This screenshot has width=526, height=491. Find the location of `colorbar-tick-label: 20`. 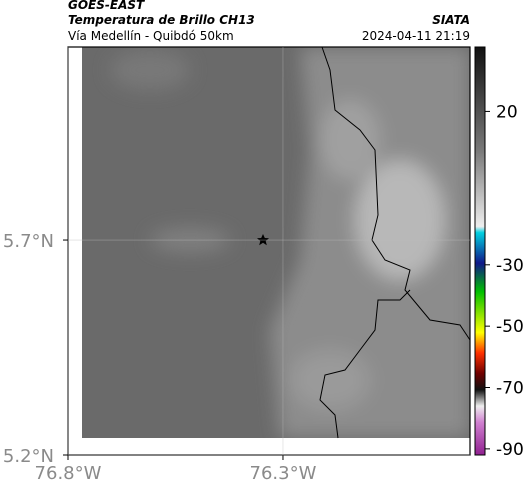

colorbar-tick-label: 20 is located at coordinates (507, 112).